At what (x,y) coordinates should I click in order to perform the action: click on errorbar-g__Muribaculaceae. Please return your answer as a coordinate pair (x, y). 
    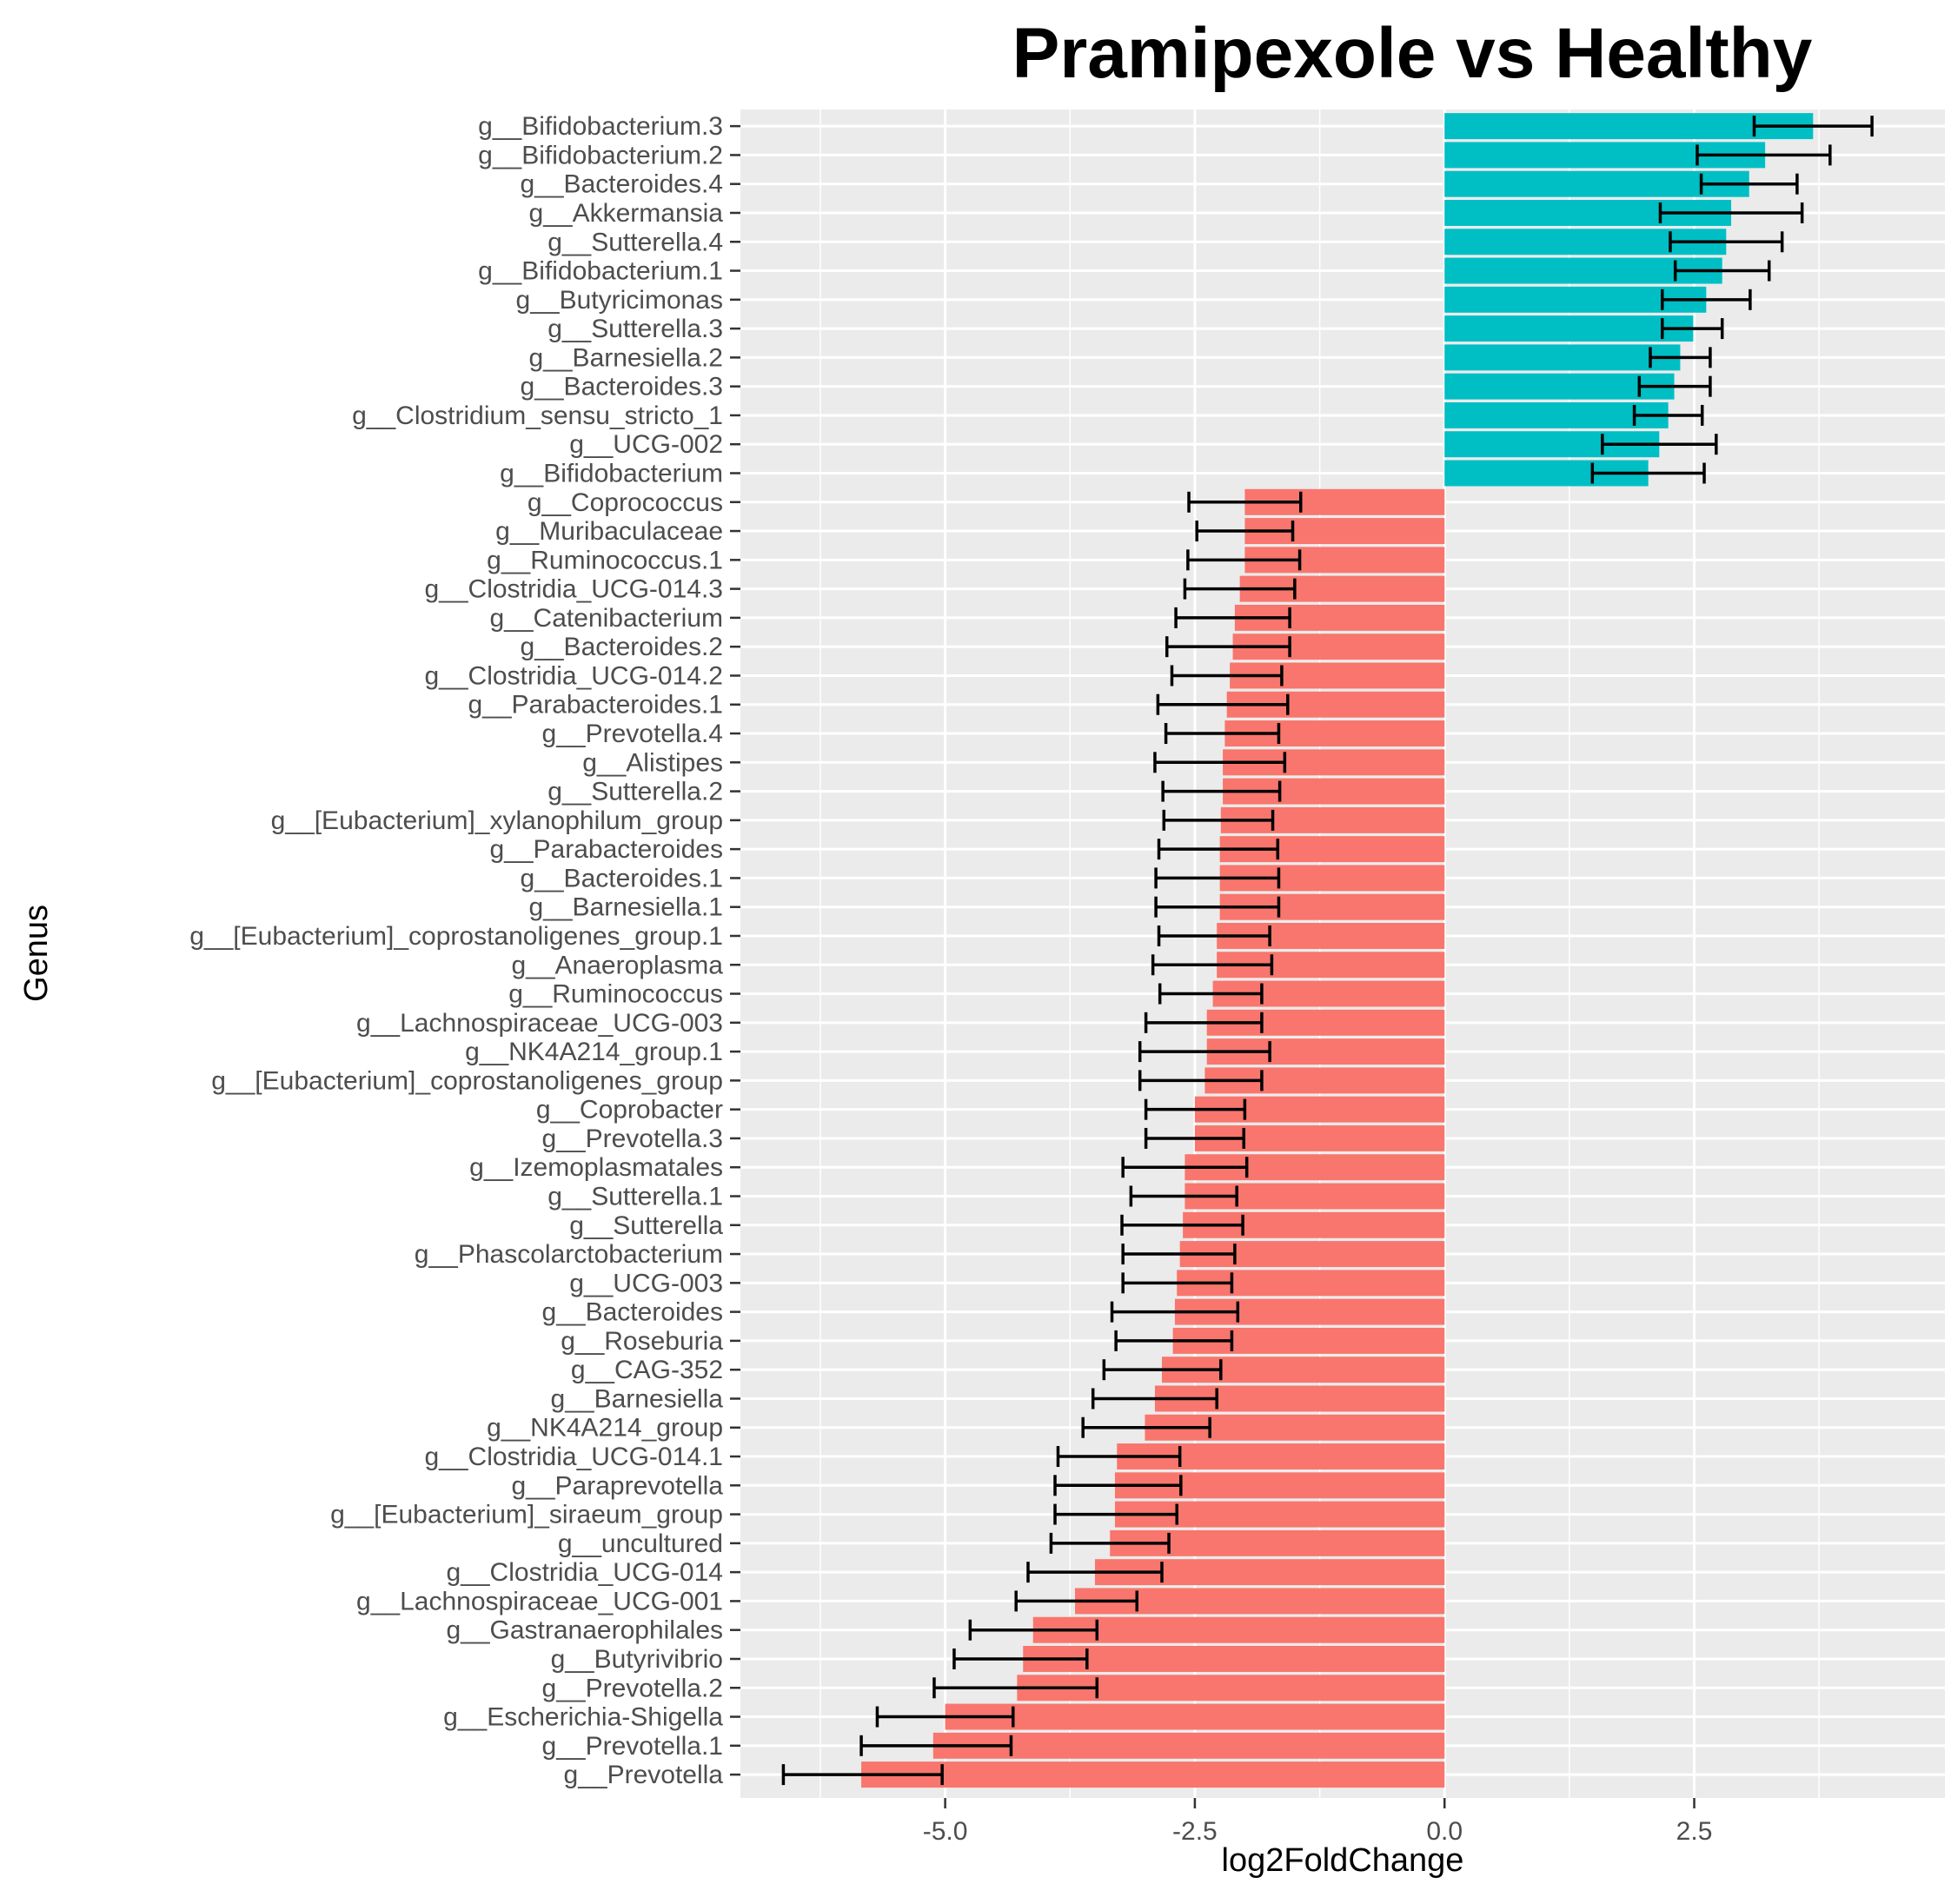
    Looking at the image, I should click on (1245, 531).